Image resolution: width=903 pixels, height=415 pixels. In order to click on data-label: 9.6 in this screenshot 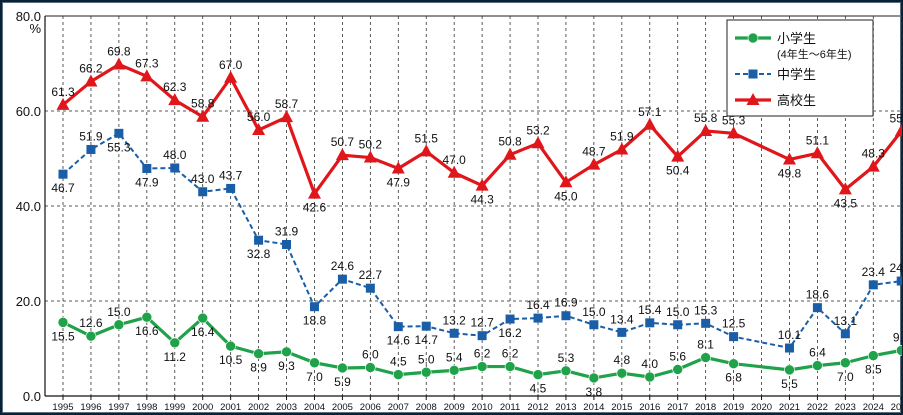, I will do `click(897, 337)`.